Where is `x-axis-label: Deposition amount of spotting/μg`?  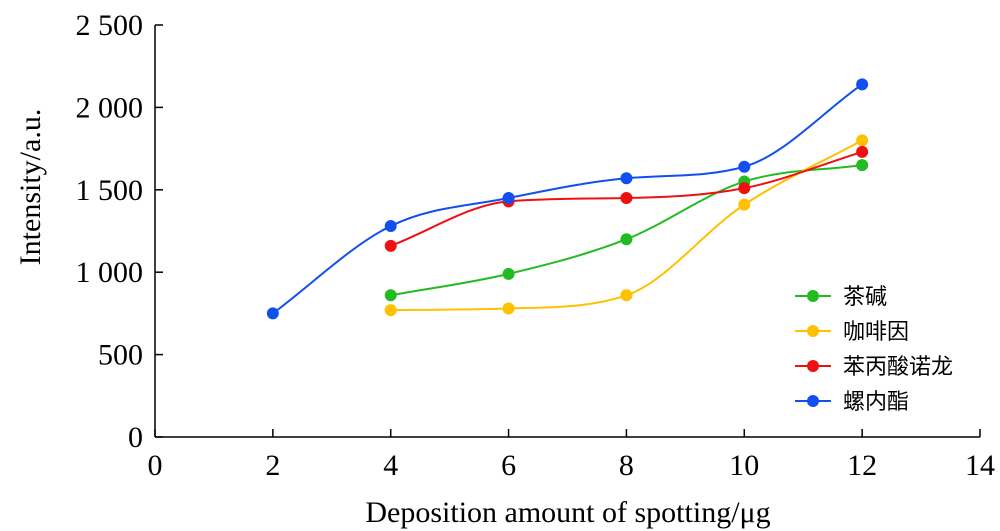
x-axis-label: Deposition amount of spotting/μg is located at coordinates (567, 512).